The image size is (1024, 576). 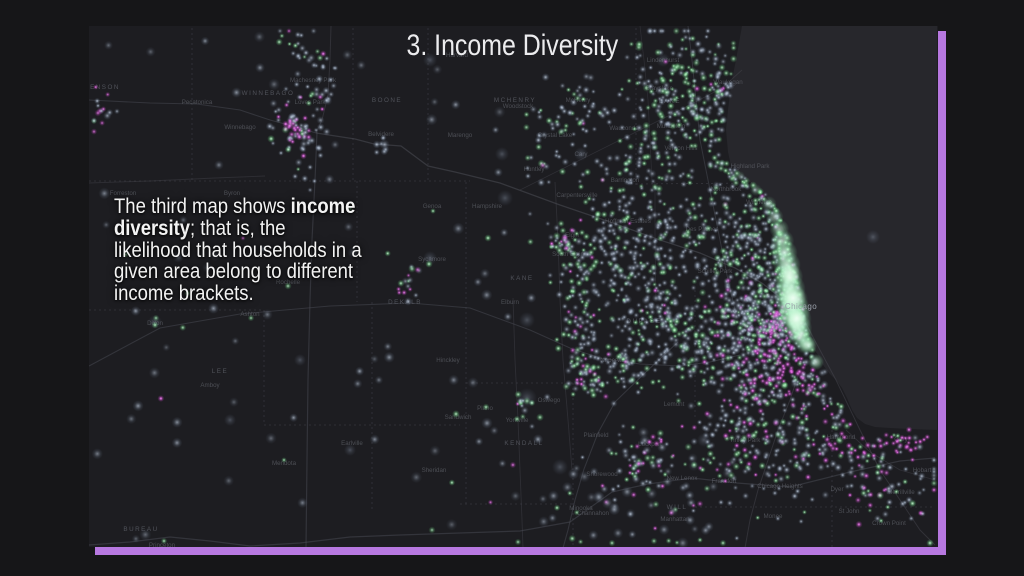 What do you see at coordinates (102, 87) in the screenshot?
I see `svg-text: HENSON` at bounding box center [102, 87].